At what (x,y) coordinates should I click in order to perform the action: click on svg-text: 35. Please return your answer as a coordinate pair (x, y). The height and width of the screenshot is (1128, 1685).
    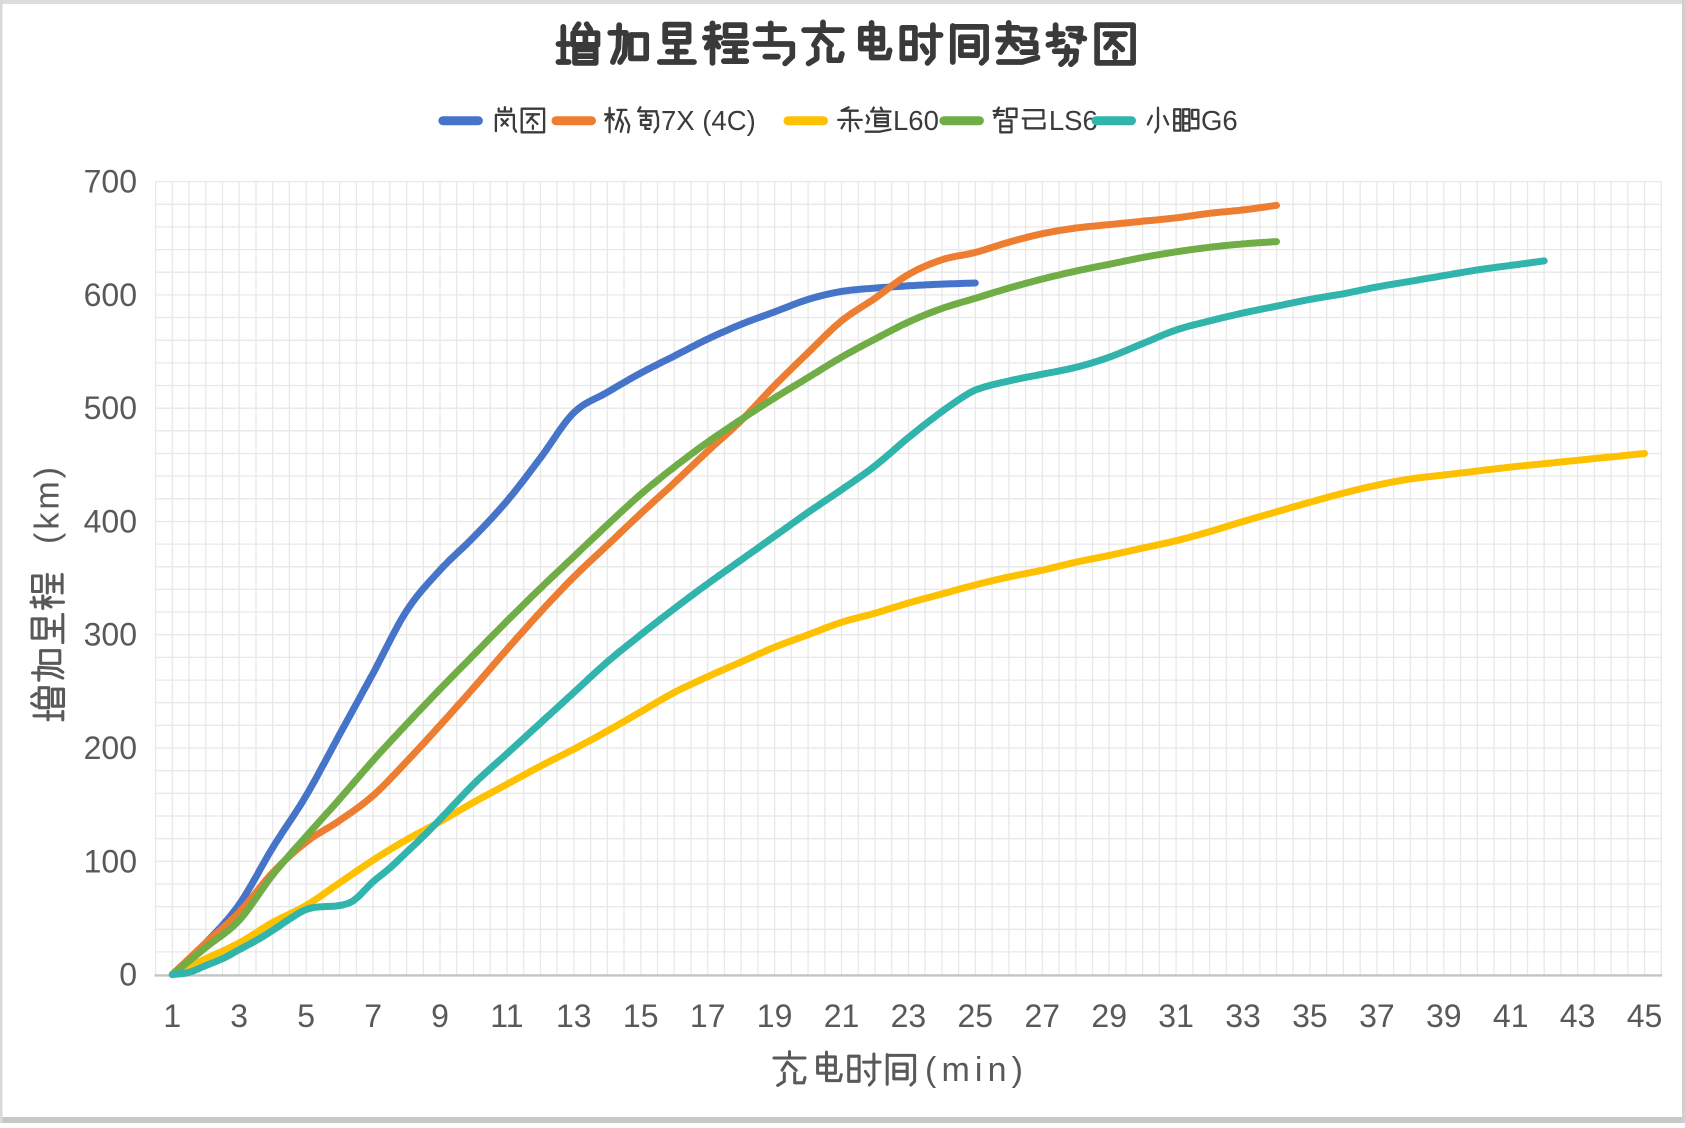
    Looking at the image, I should click on (1310, 1016).